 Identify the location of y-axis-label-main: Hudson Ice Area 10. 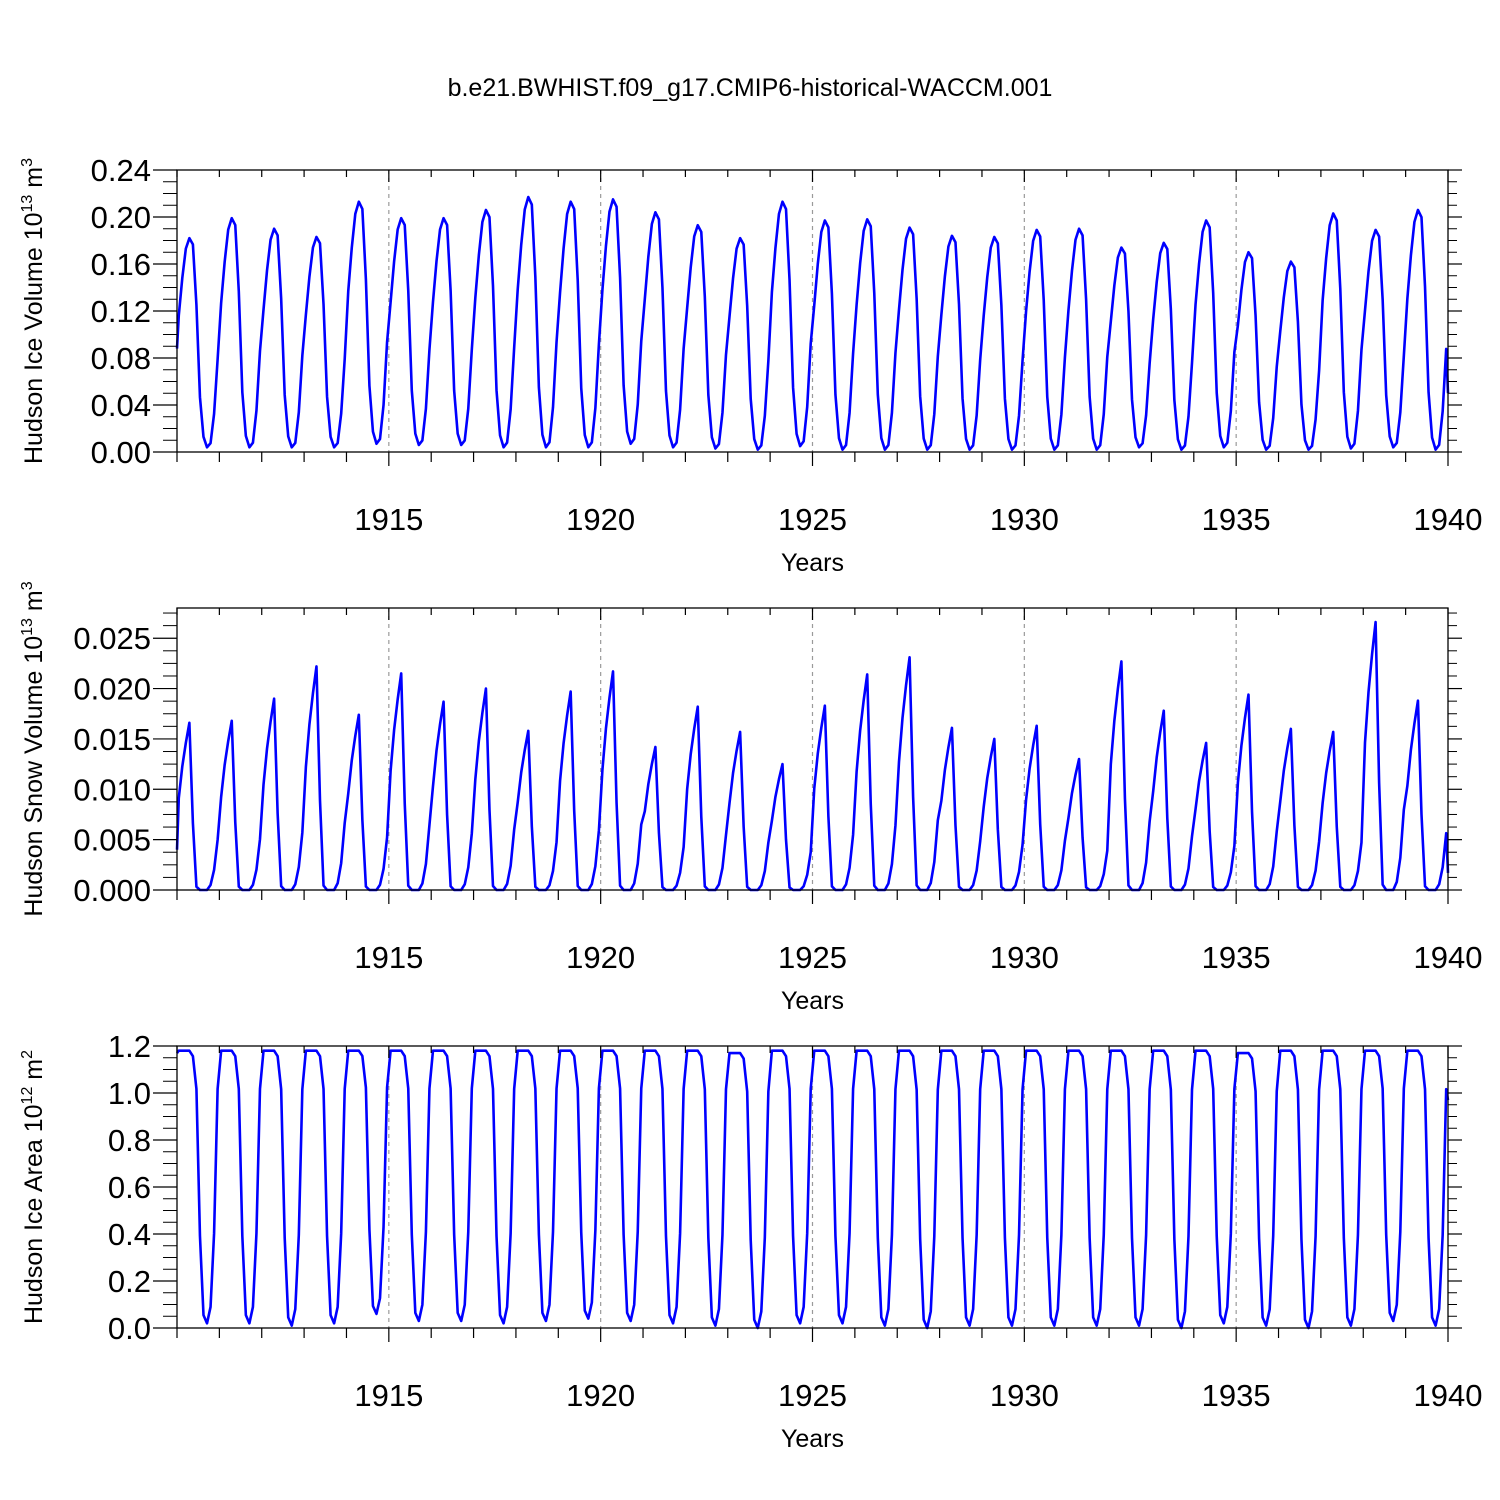
(34, 1214).